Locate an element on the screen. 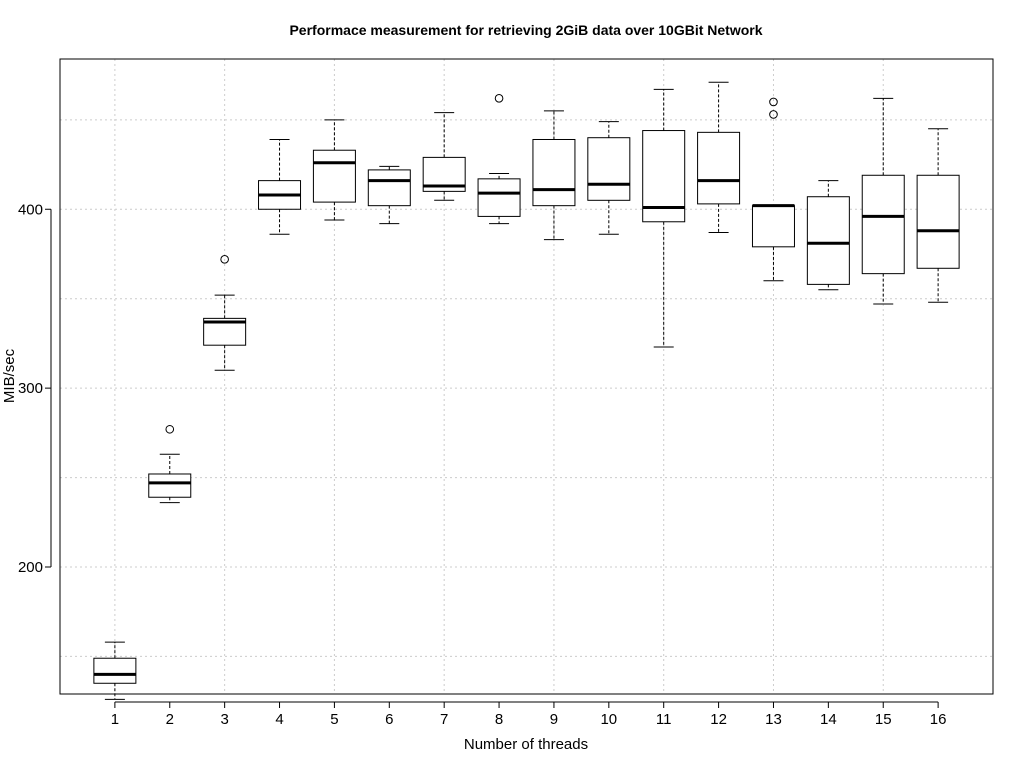  y-tick-label: 300 is located at coordinates (30, 388).